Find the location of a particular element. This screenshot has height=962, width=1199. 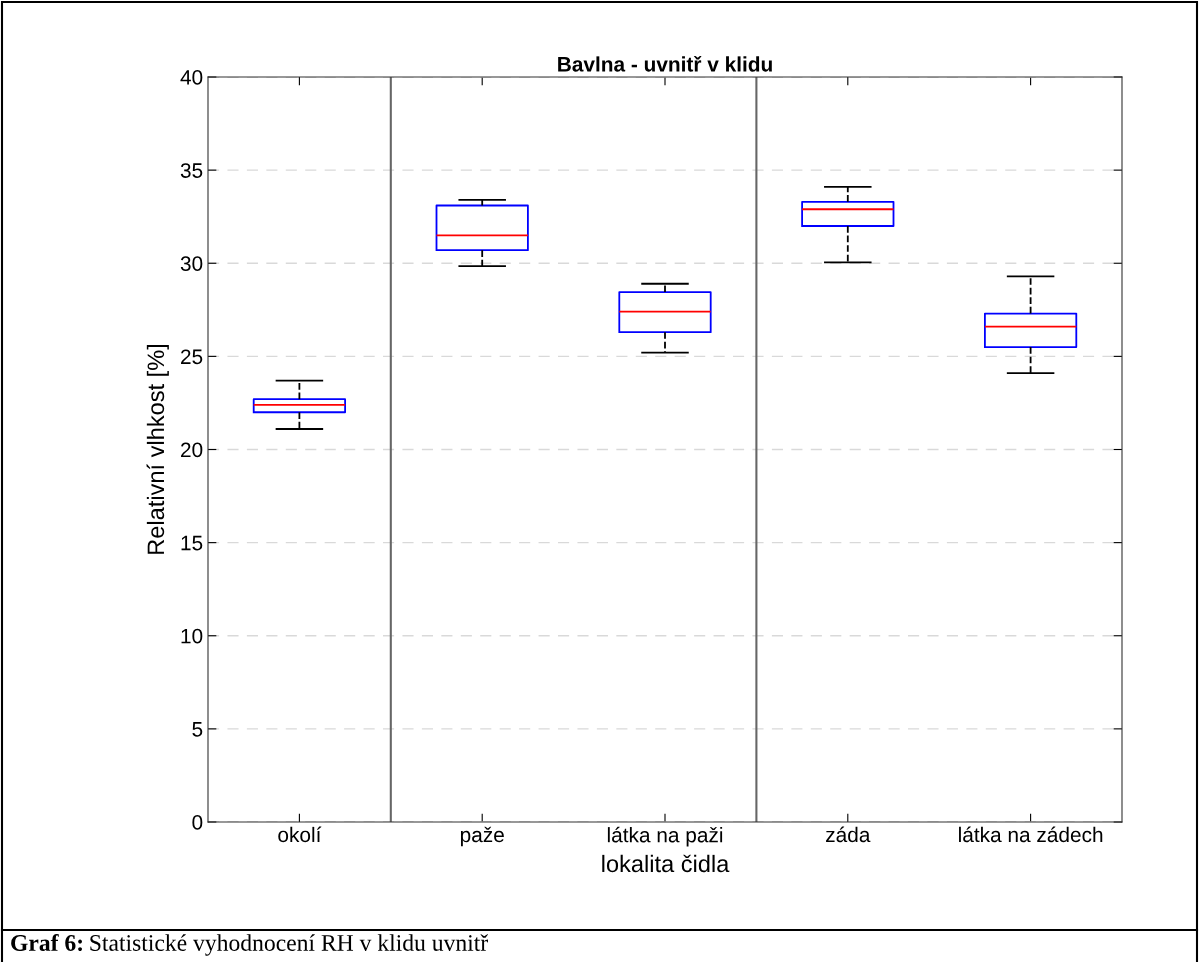

x-tick-label: paže is located at coordinates (482, 836).